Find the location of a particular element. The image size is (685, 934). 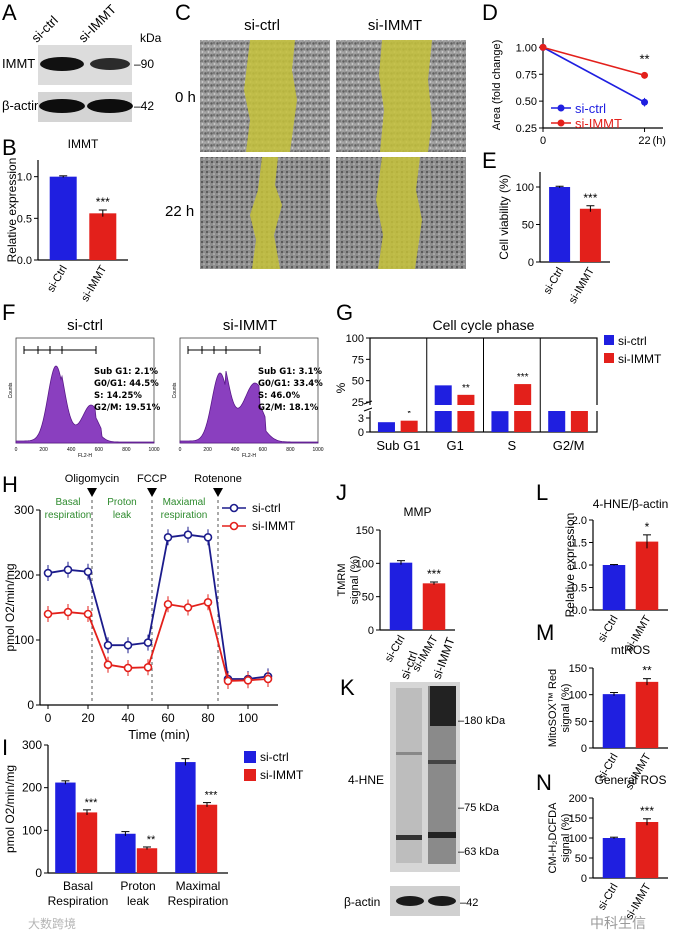

bar-si-IMMT is located at coordinates (647, 714).